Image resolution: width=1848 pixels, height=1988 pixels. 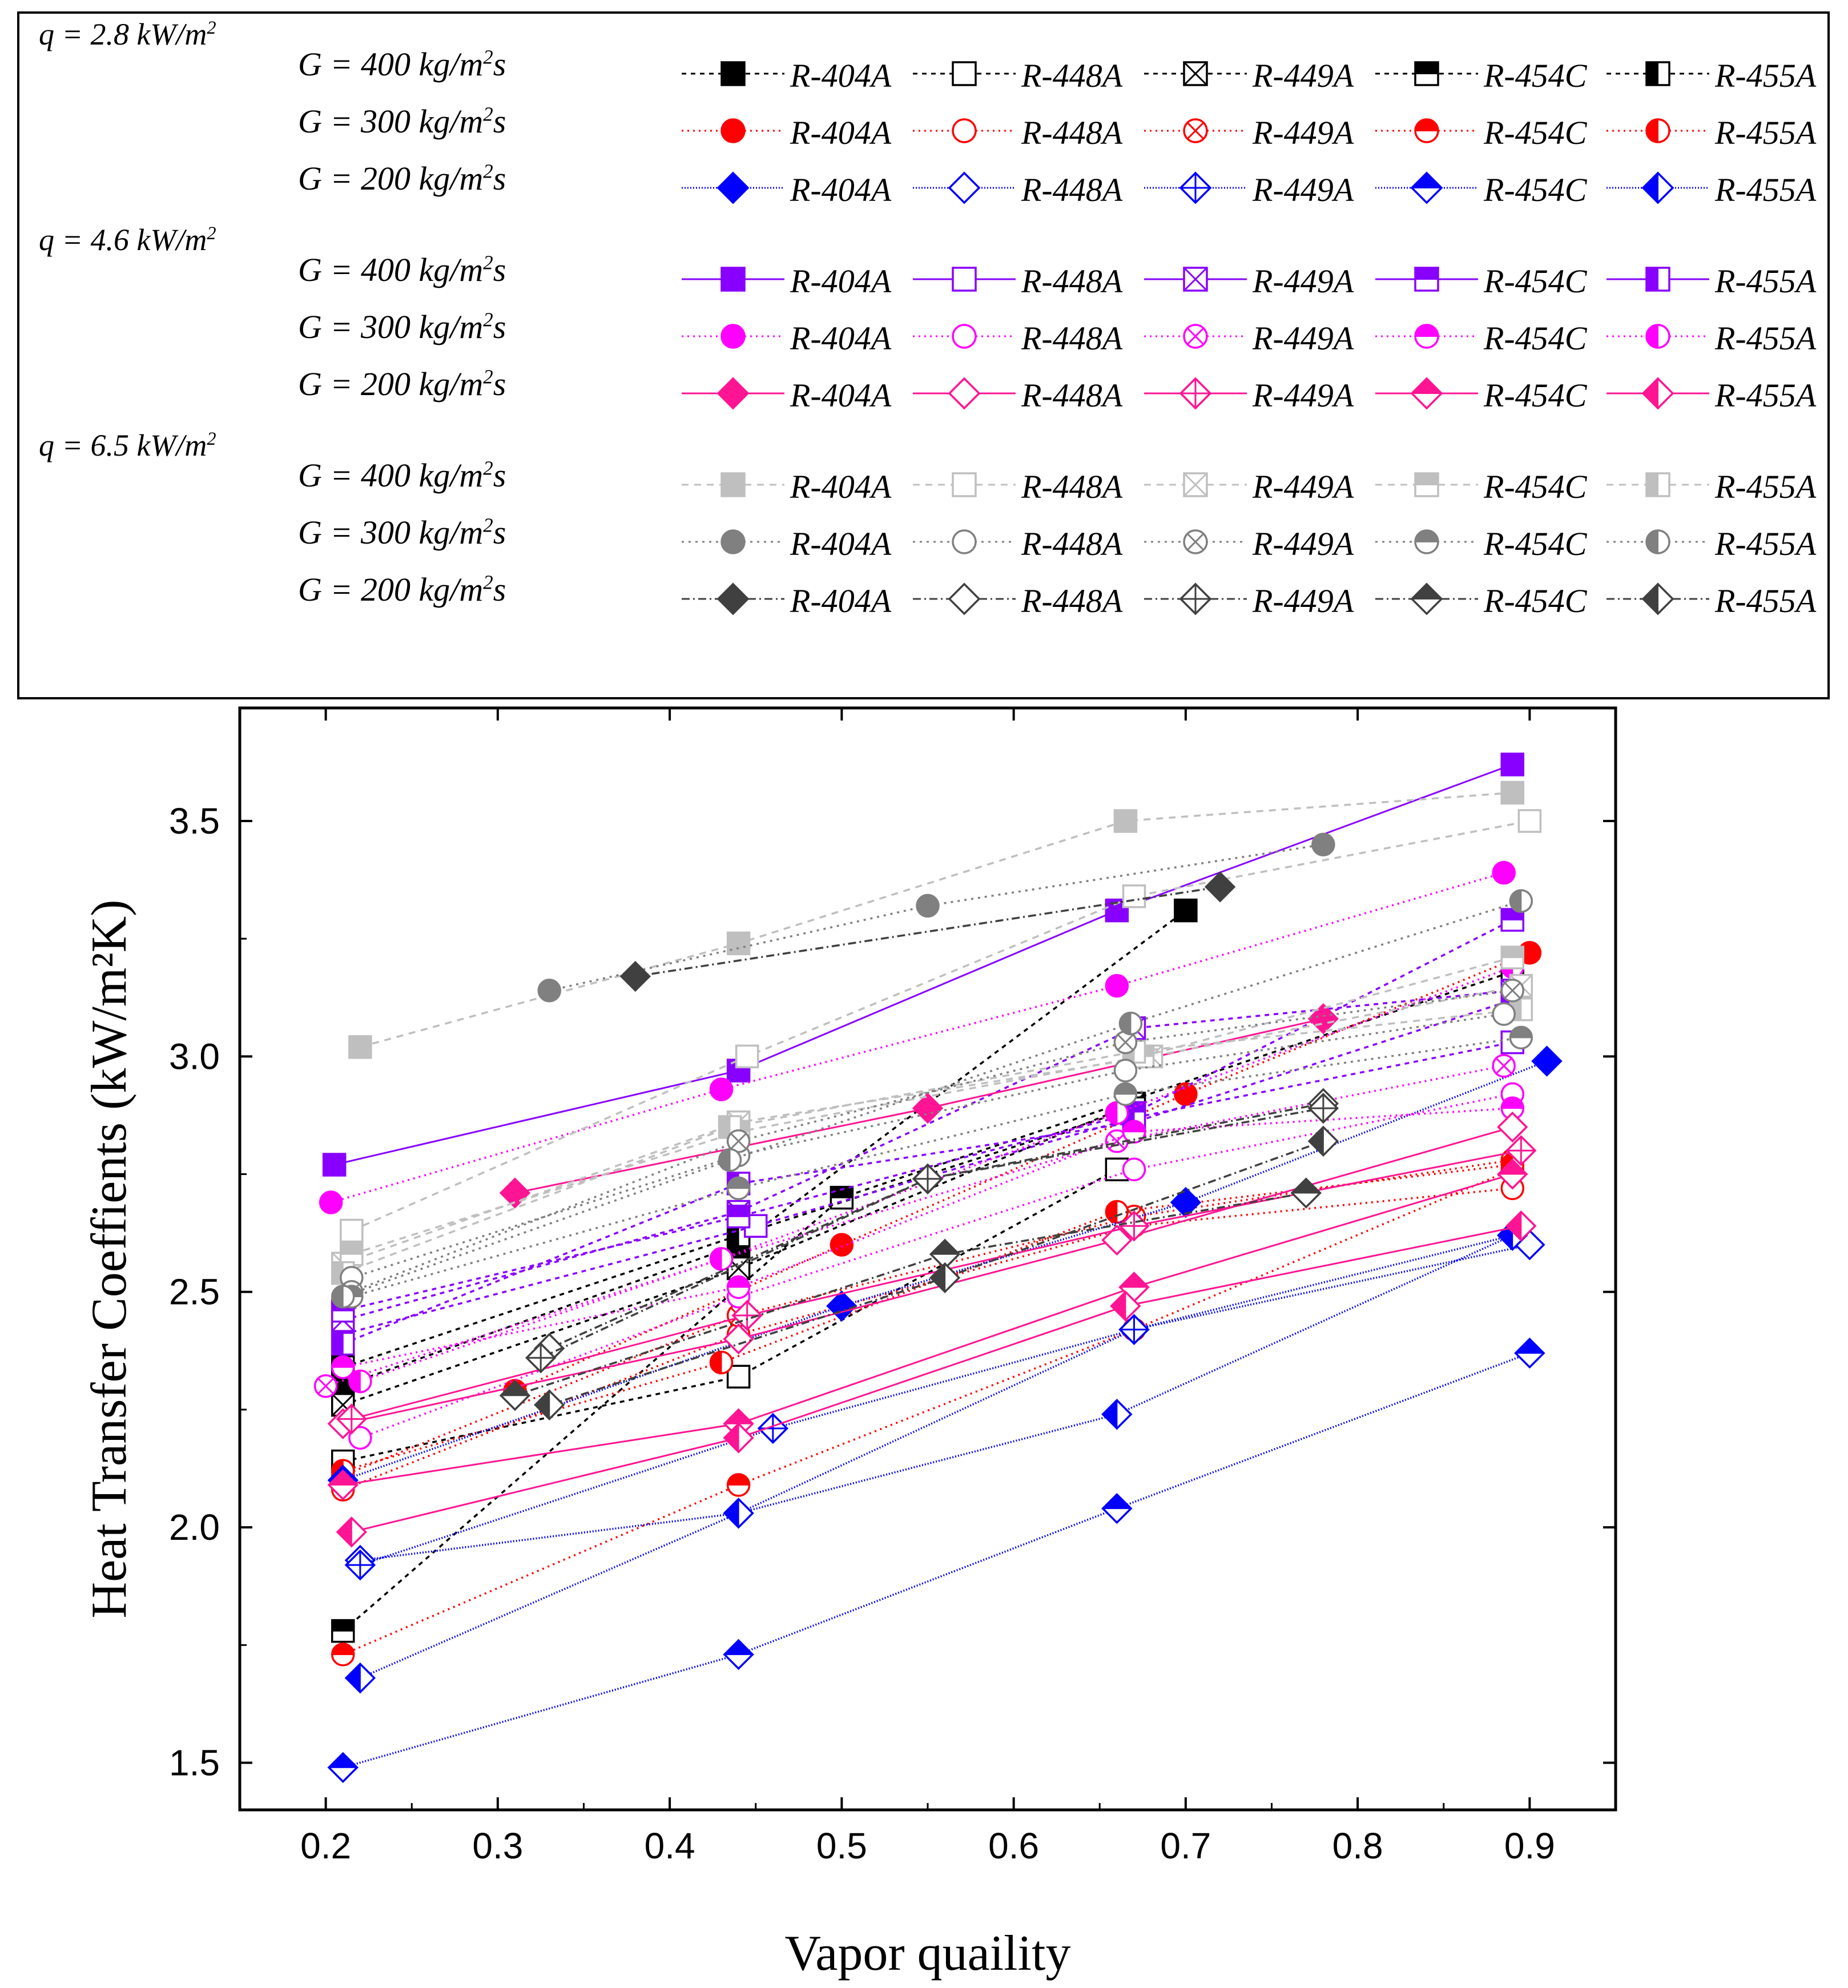 I want to click on x-tick-label: 0.4, so click(x=670, y=1845).